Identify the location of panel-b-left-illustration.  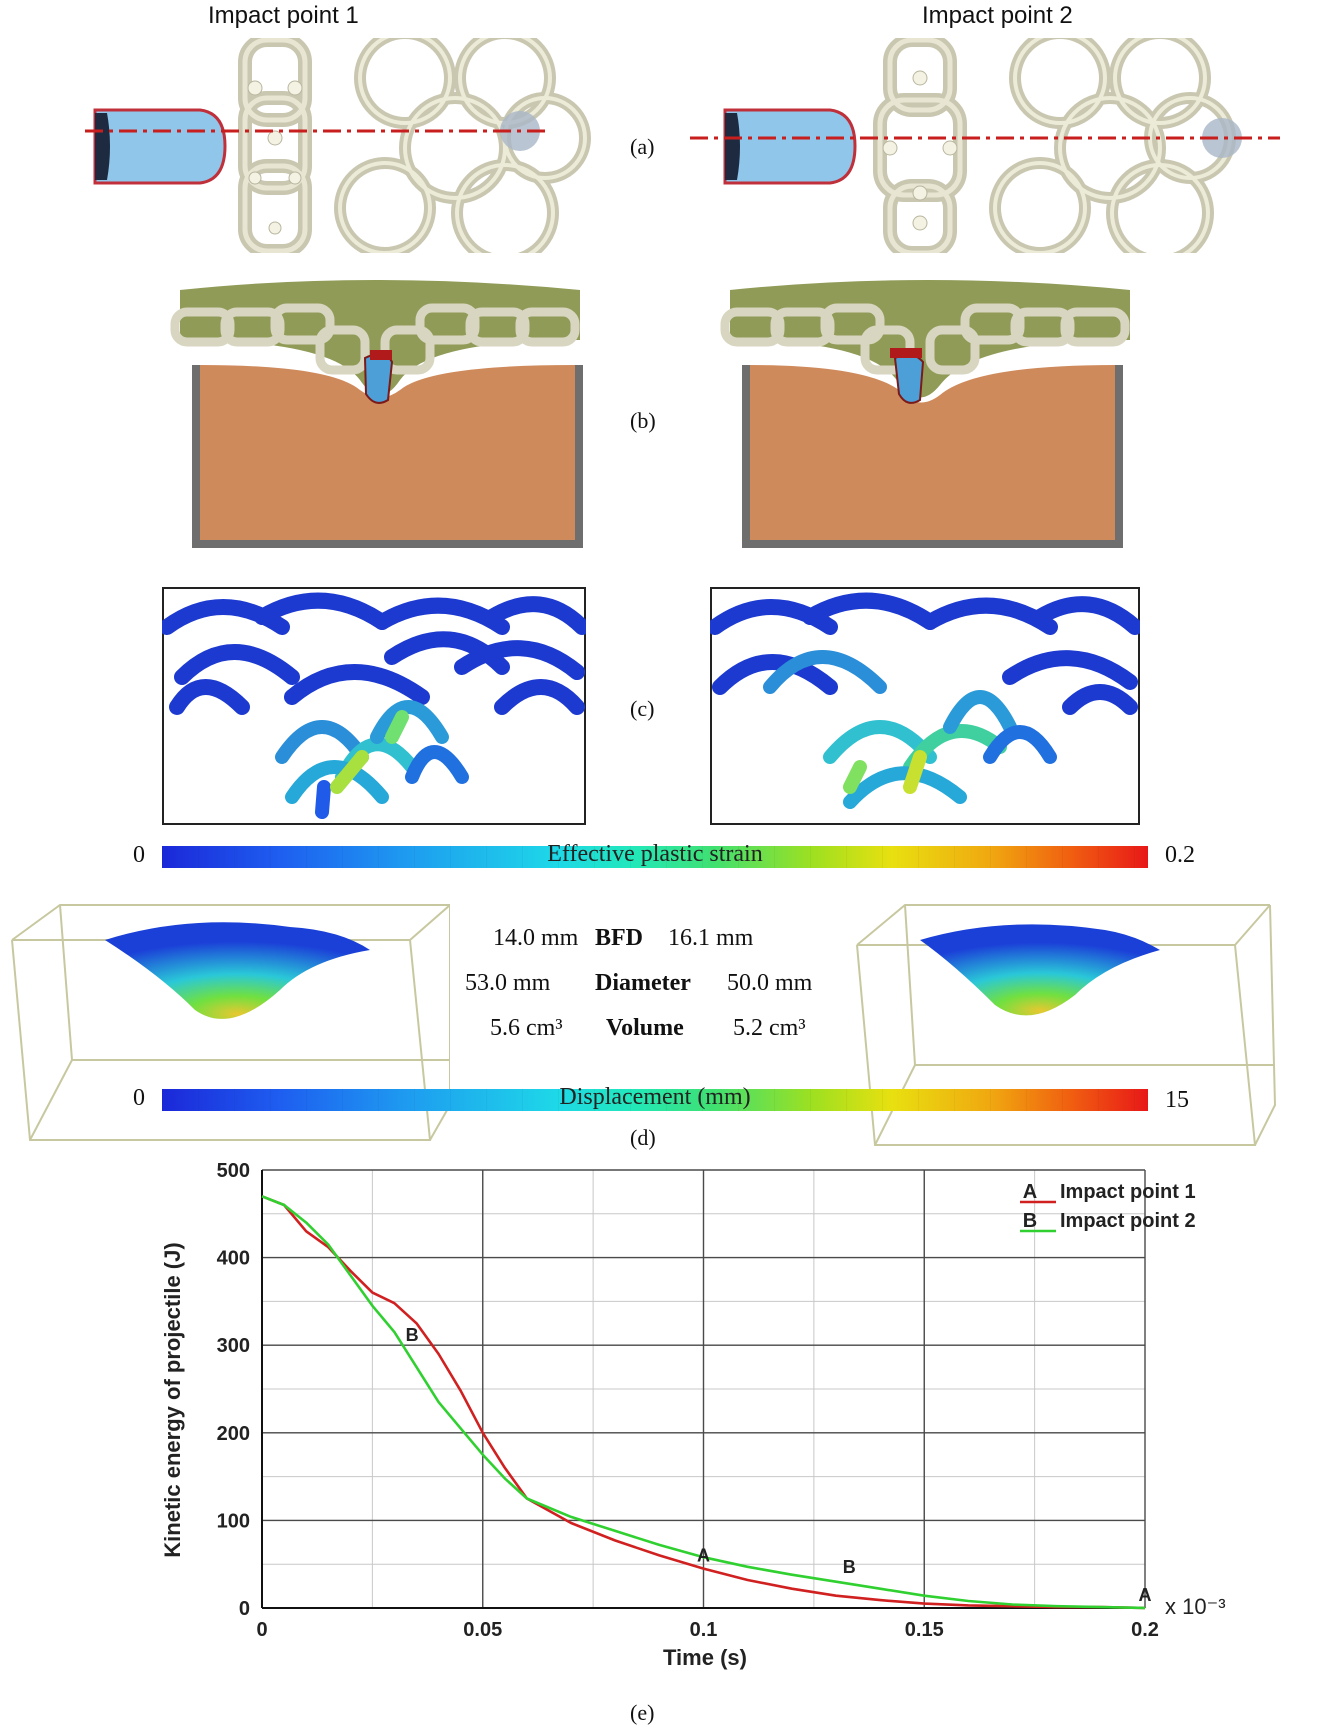
(376, 414).